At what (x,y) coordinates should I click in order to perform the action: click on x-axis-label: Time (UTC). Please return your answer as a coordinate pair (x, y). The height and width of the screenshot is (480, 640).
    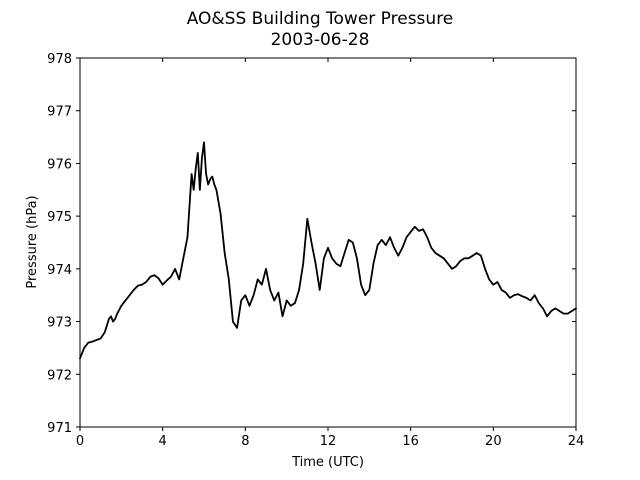
    Looking at the image, I should click on (327, 462).